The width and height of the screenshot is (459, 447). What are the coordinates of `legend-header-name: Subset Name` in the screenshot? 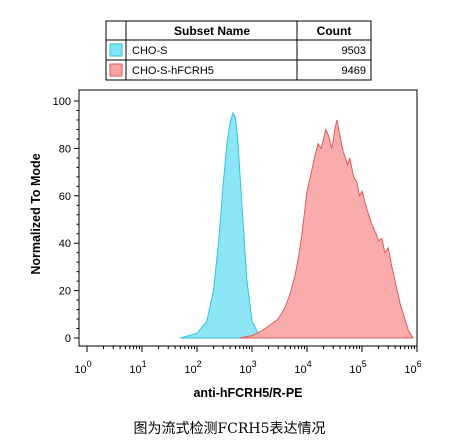 It's located at (212, 31).